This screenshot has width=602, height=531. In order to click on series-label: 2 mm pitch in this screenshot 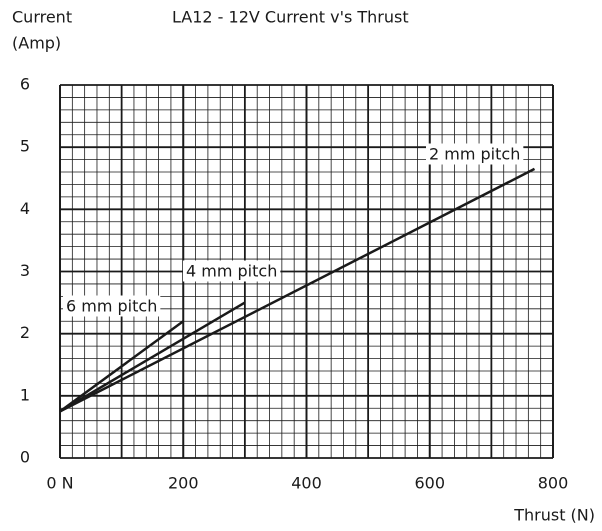, I will do `click(474, 154)`.